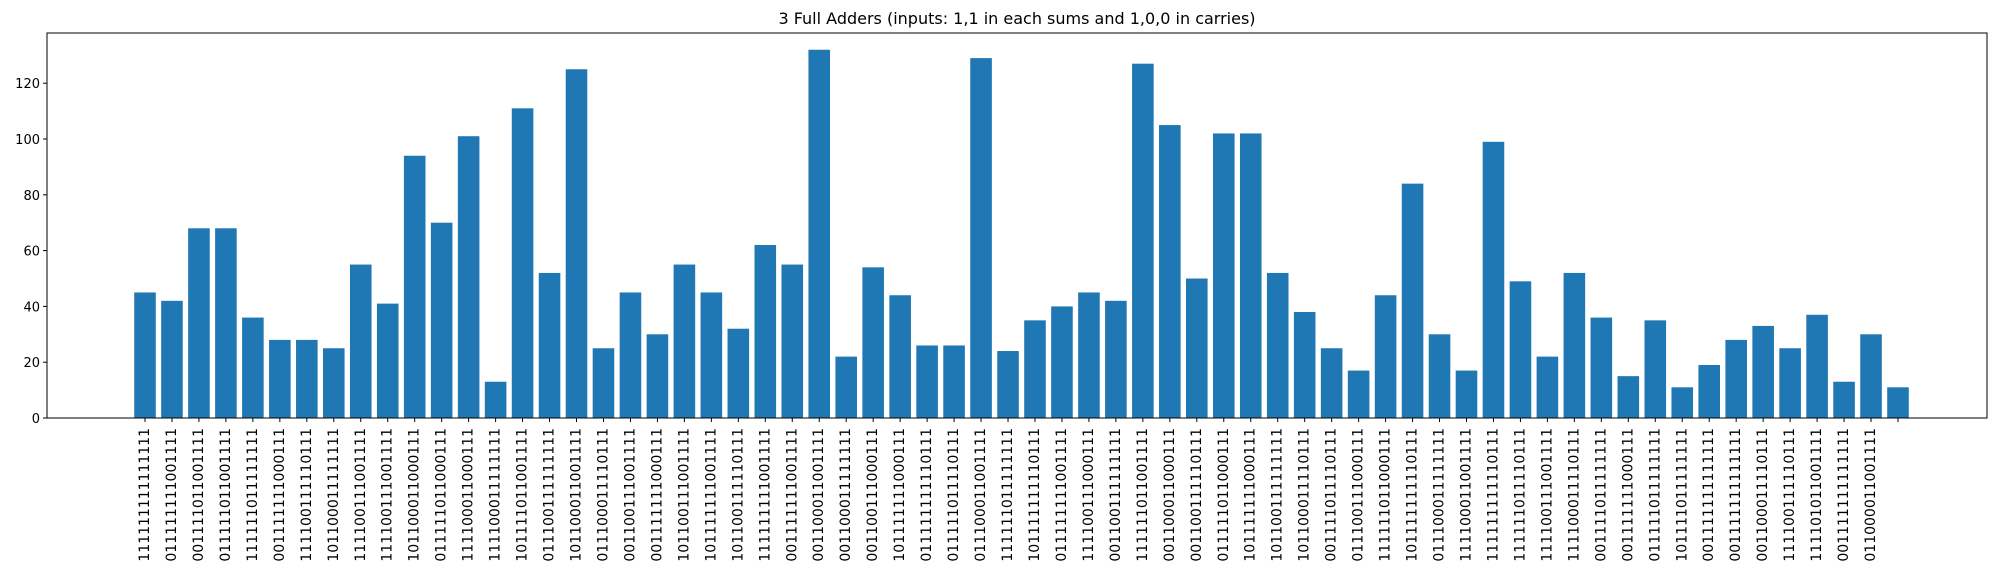 The height and width of the screenshot is (574, 1993). Describe the element at coordinates (1574, 495) in the screenshot. I see `x-tick-label: 111100011110111` at that location.